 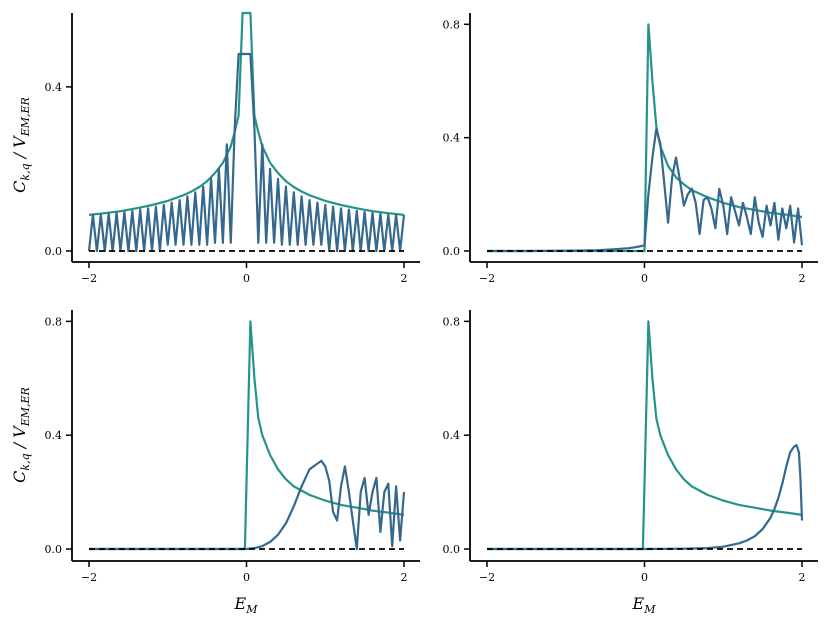 I want to click on xlabel-right: EM, so click(x=644, y=605).